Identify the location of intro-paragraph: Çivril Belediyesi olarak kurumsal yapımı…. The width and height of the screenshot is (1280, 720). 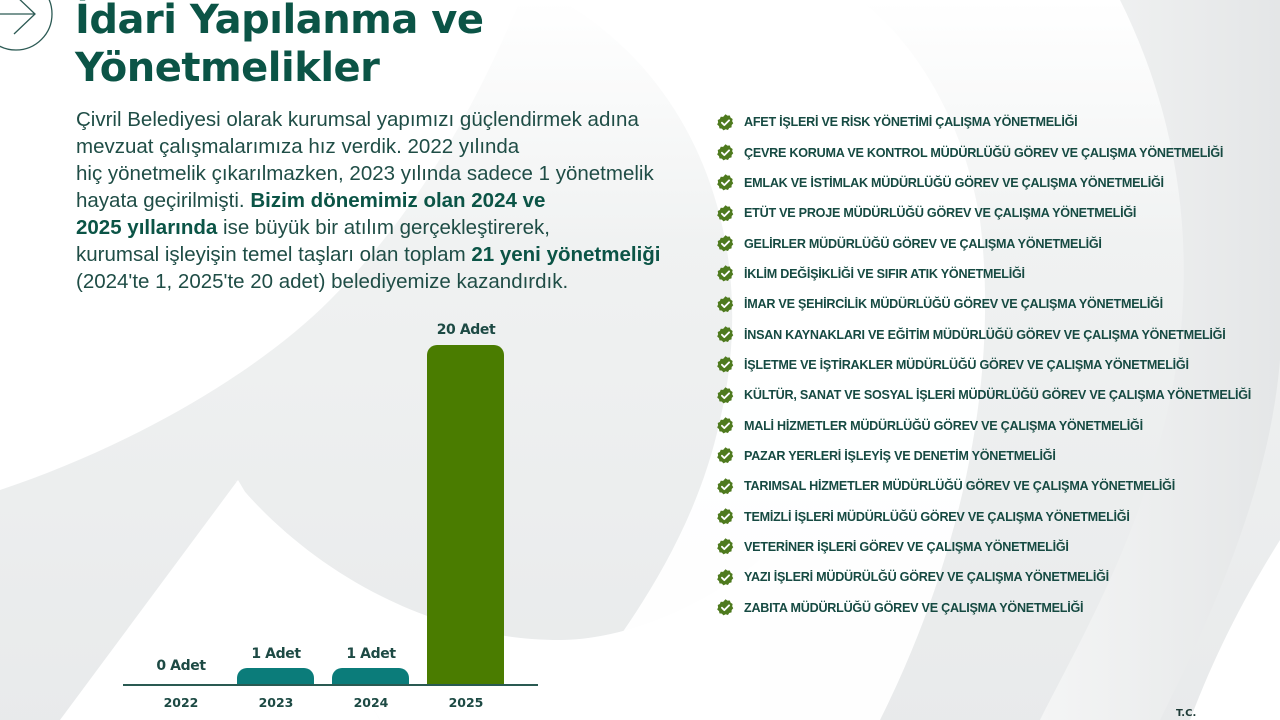
(376, 200).